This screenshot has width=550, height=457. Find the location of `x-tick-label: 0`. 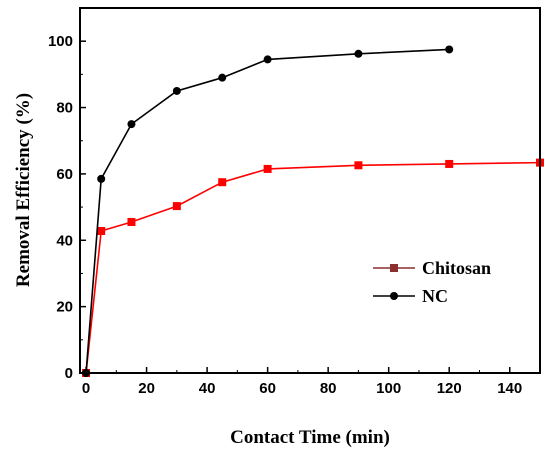

x-tick-label: 0 is located at coordinates (86, 388).